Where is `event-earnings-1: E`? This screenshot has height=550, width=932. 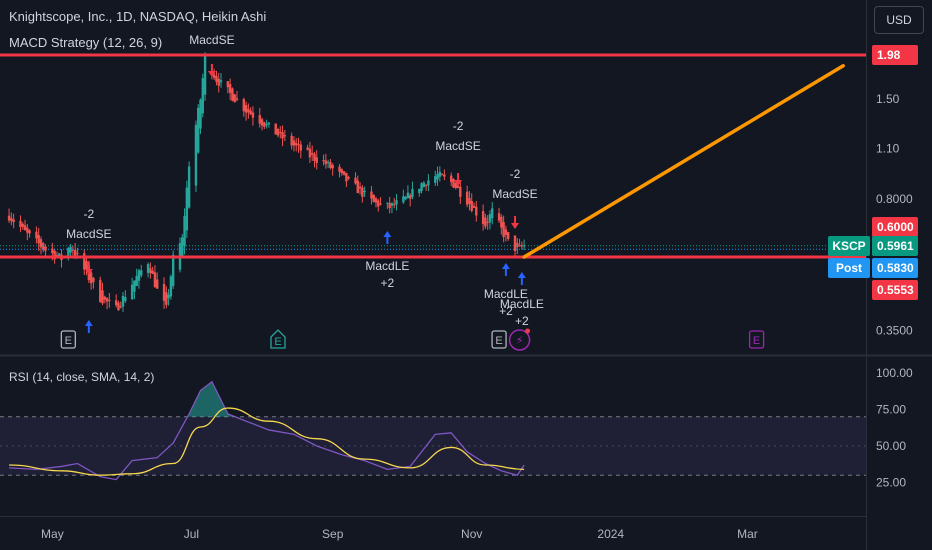
event-earnings-1: E is located at coordinates (68, 339).